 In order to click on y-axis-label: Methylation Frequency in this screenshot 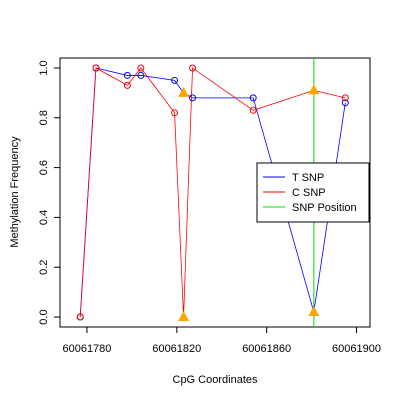, I will do `click(15, 192)`.